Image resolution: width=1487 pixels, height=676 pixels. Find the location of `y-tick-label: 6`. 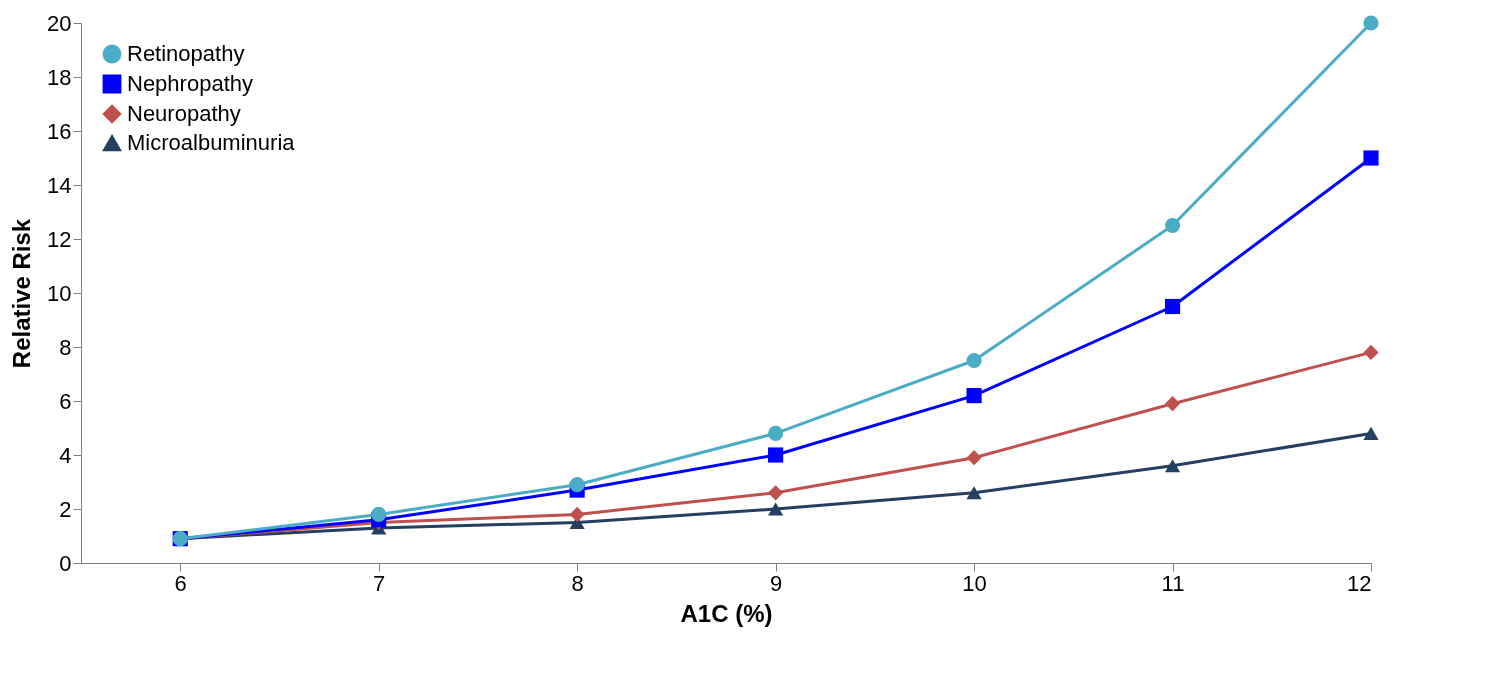

y-tick-label: 6 is located at coordinates (65, 401).